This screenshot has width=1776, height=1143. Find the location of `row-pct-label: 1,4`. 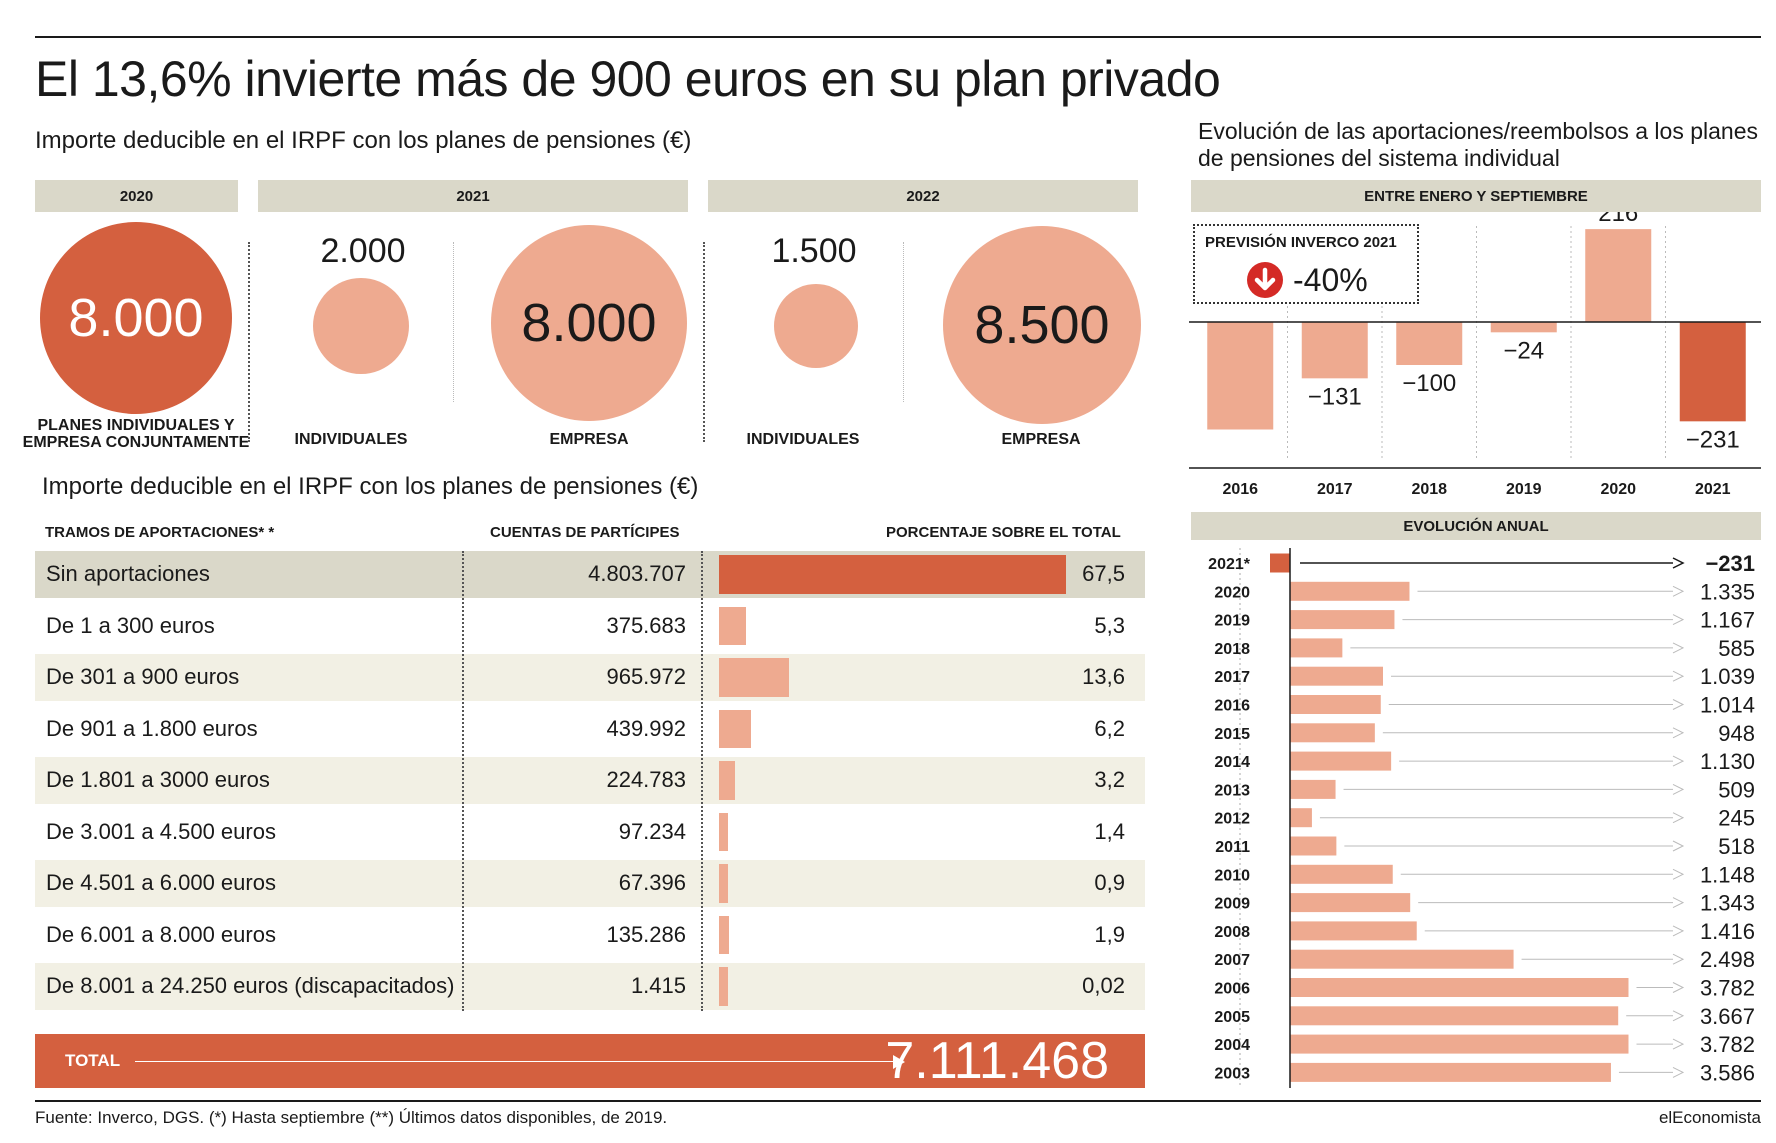

row-pct-label: 1,4 is located at coordinates (1109, 831).